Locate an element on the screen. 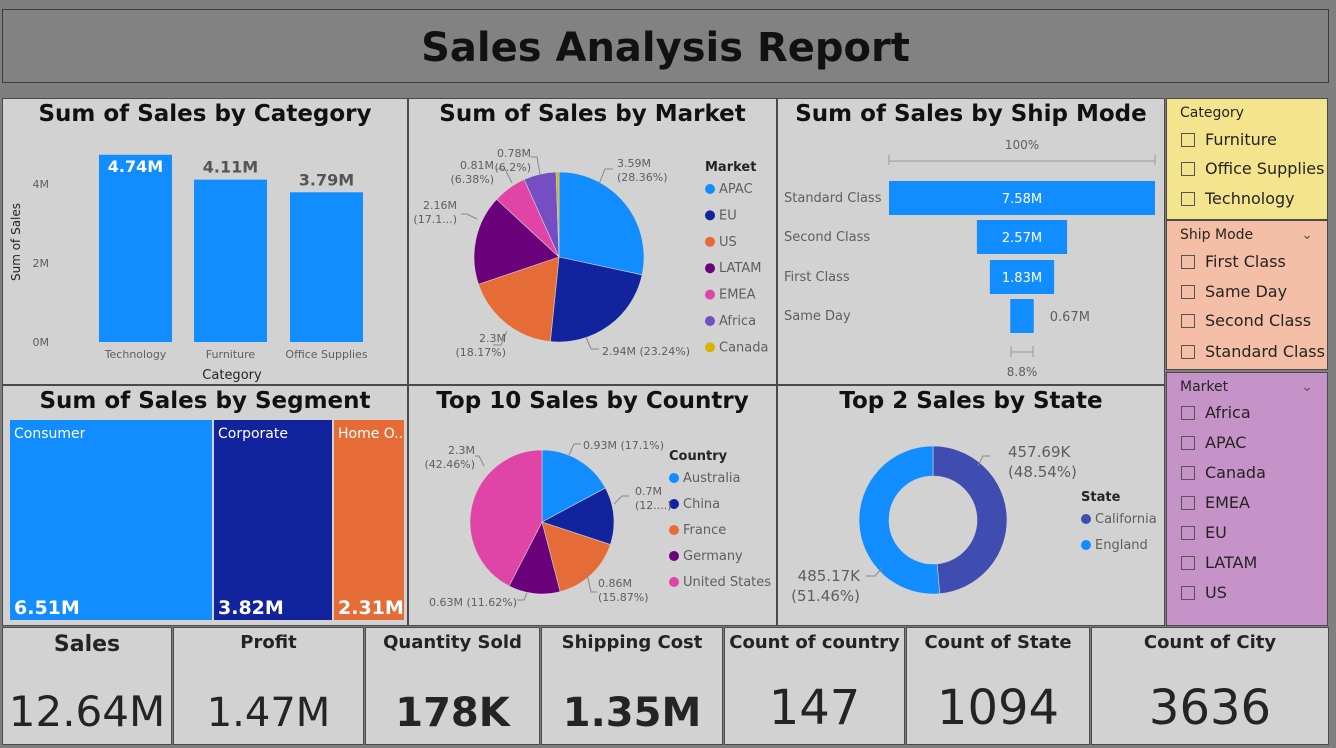 The height and width of the screenshot is (748, 1336). slicer-option-furniture: Furniture is located at coordinates (1229, 139).